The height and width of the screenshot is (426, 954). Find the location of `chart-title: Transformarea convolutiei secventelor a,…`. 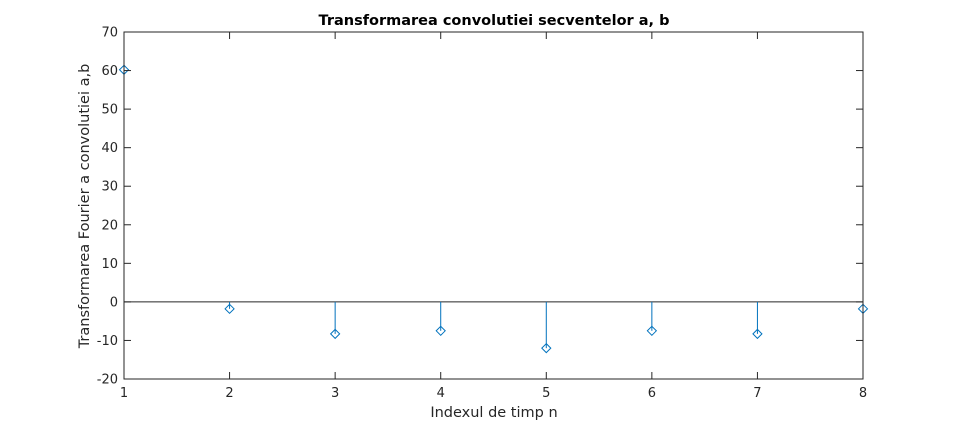

chart-title: Transformarea convolutiei secventelor a,… is located at coordinates (494, 21).